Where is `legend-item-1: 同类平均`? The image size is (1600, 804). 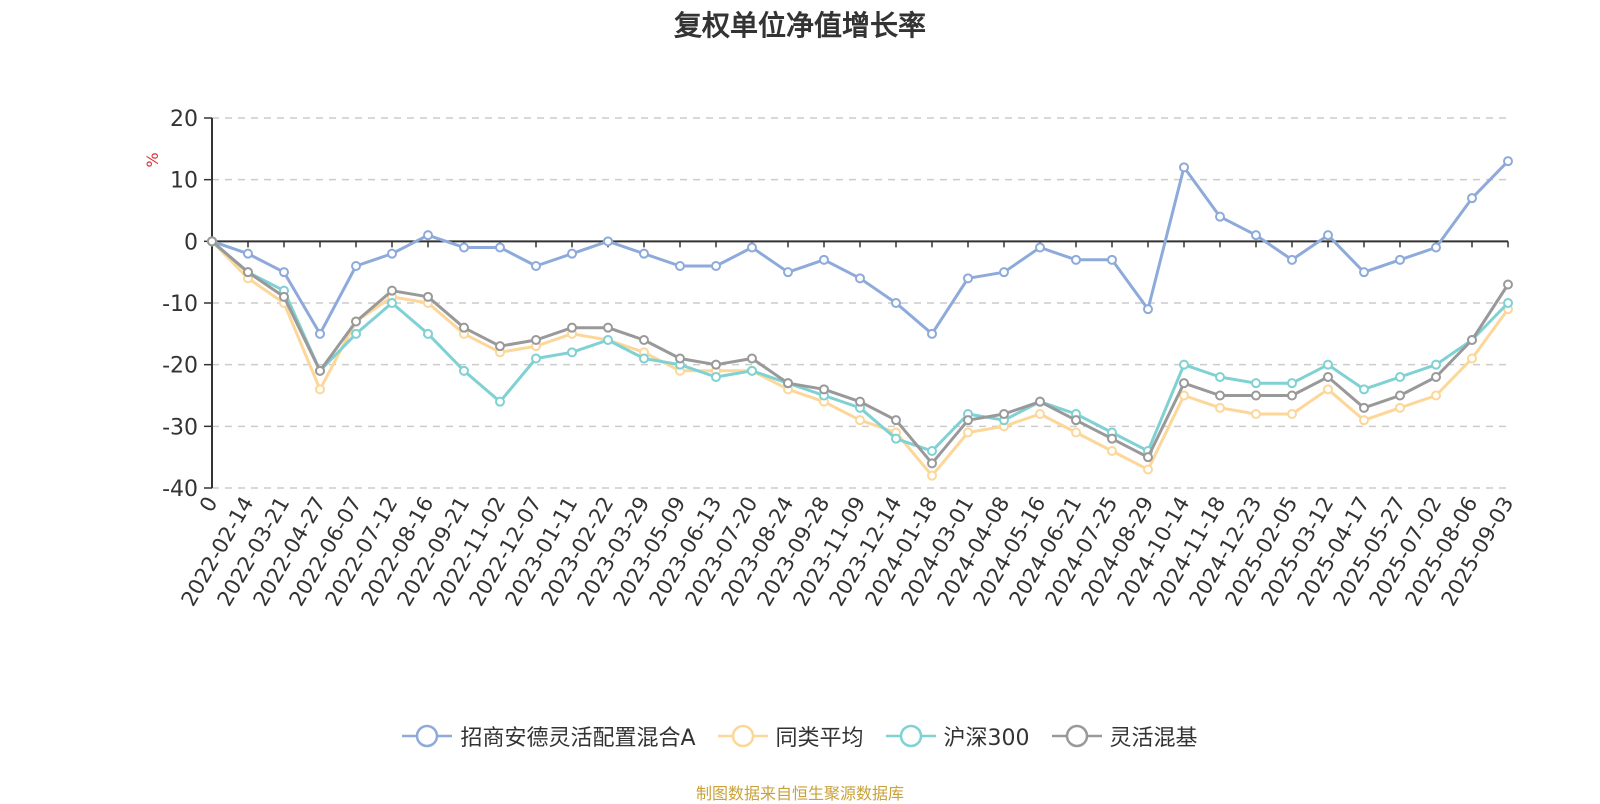 legend-item-1: 同类平均 is located at coordinates (790, 736).